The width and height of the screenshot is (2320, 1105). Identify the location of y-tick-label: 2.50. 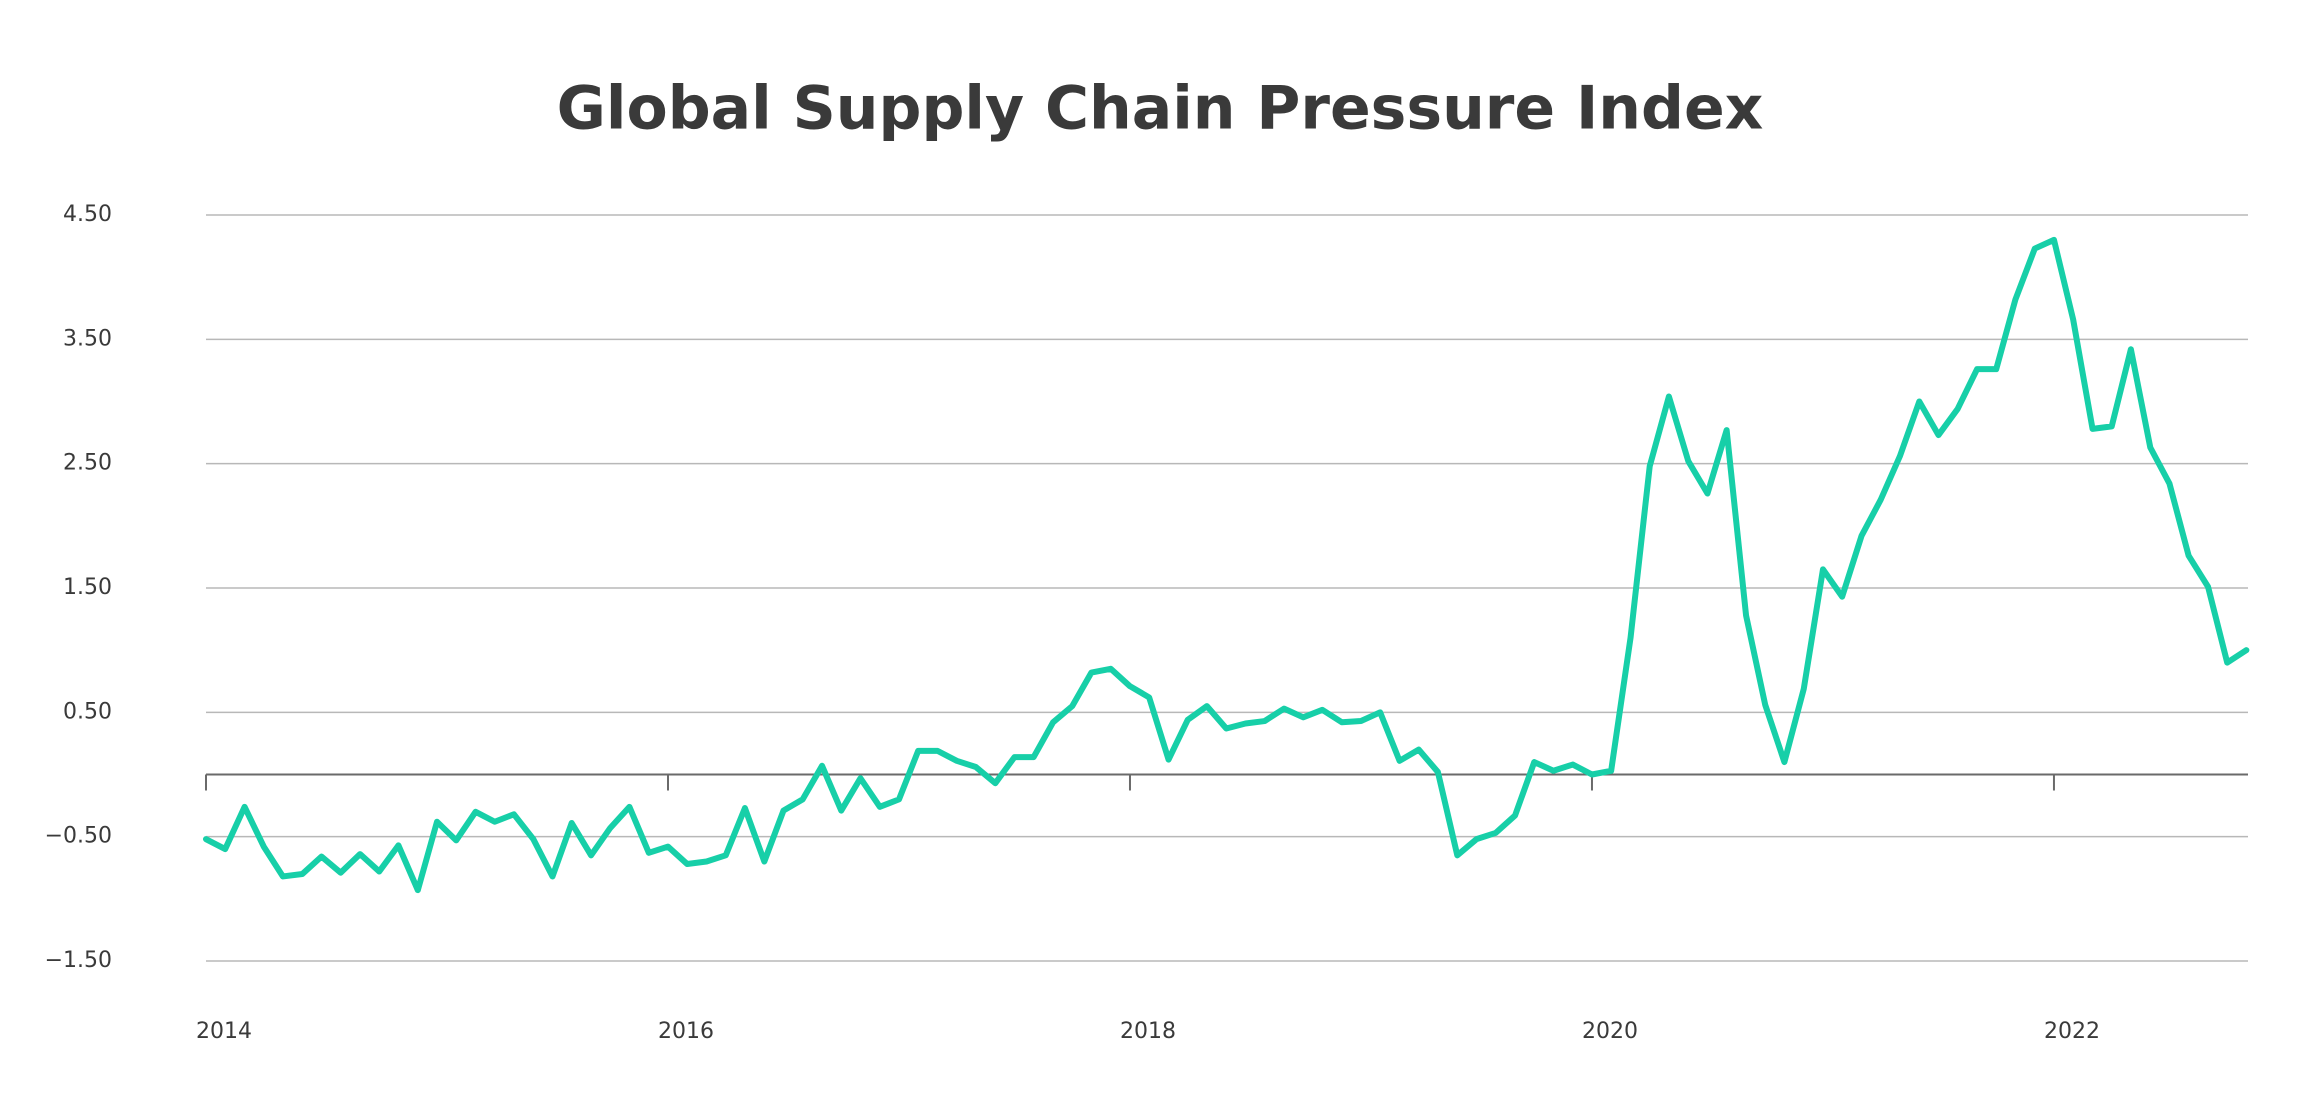
(87, 463).